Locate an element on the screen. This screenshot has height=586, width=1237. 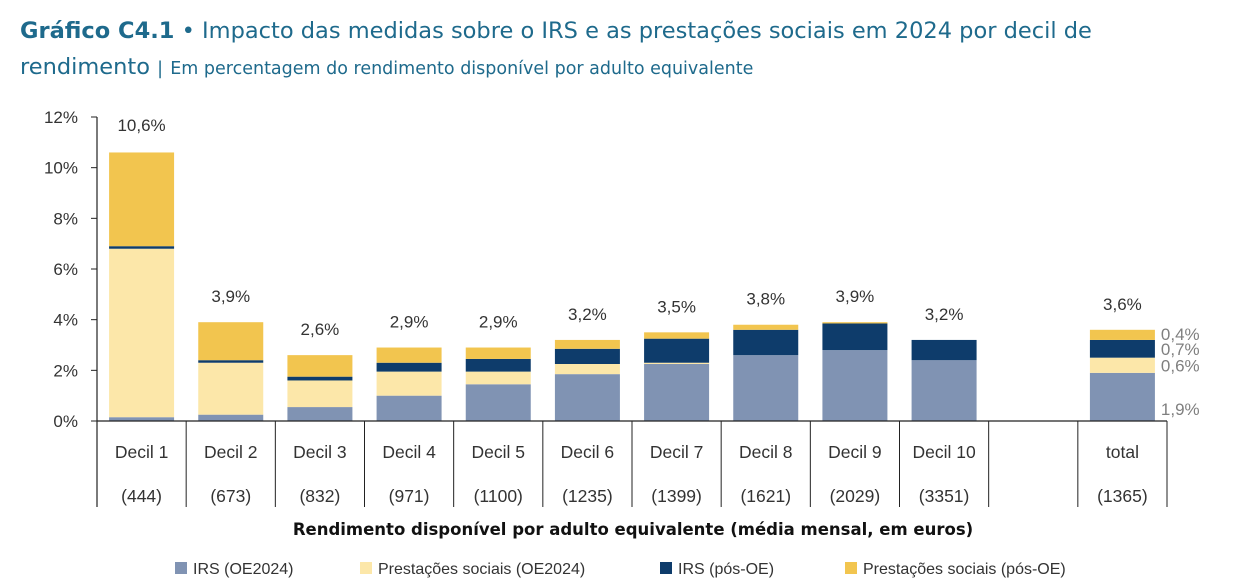
legend-swatch-irs_pos is located at coordinates (666, 568).